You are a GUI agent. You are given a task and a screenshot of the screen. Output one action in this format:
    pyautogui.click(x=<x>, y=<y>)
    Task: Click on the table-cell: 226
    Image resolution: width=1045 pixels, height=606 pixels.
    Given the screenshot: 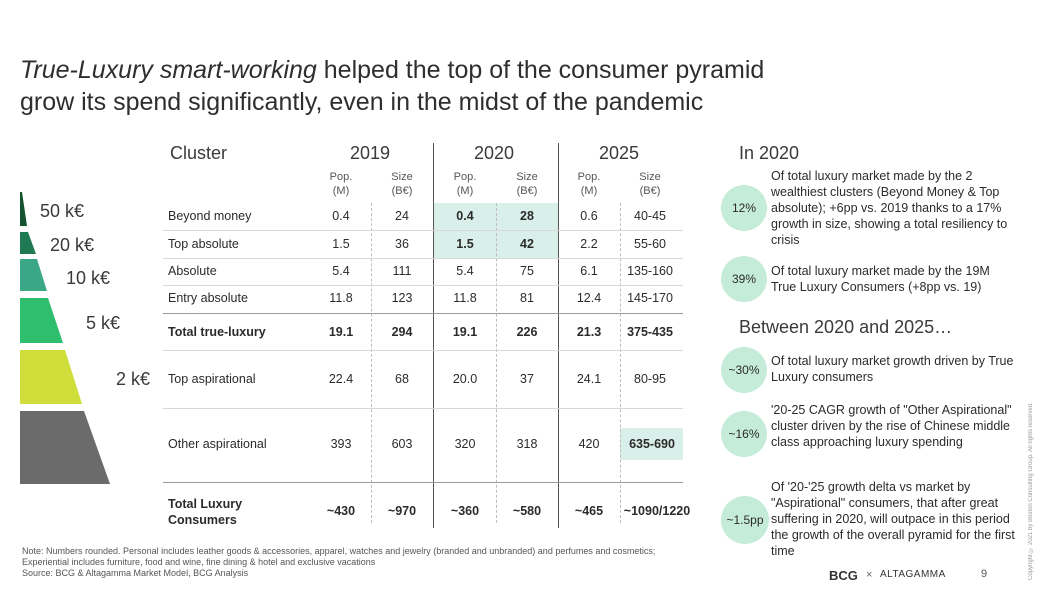 What is the action you would take?
    pyautogui.click(x=527, y=332)
    